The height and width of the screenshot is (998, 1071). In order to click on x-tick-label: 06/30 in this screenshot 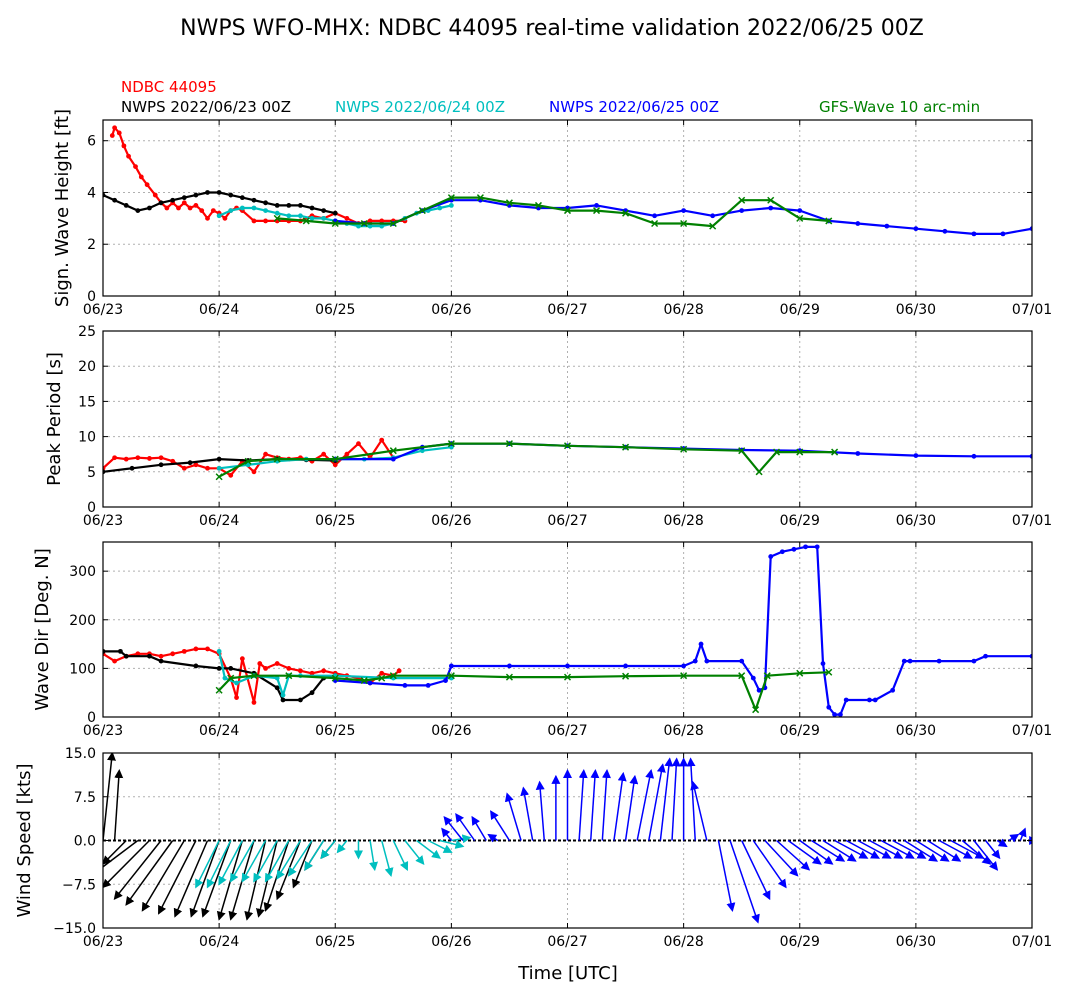, I will do `click(916, 521)`.